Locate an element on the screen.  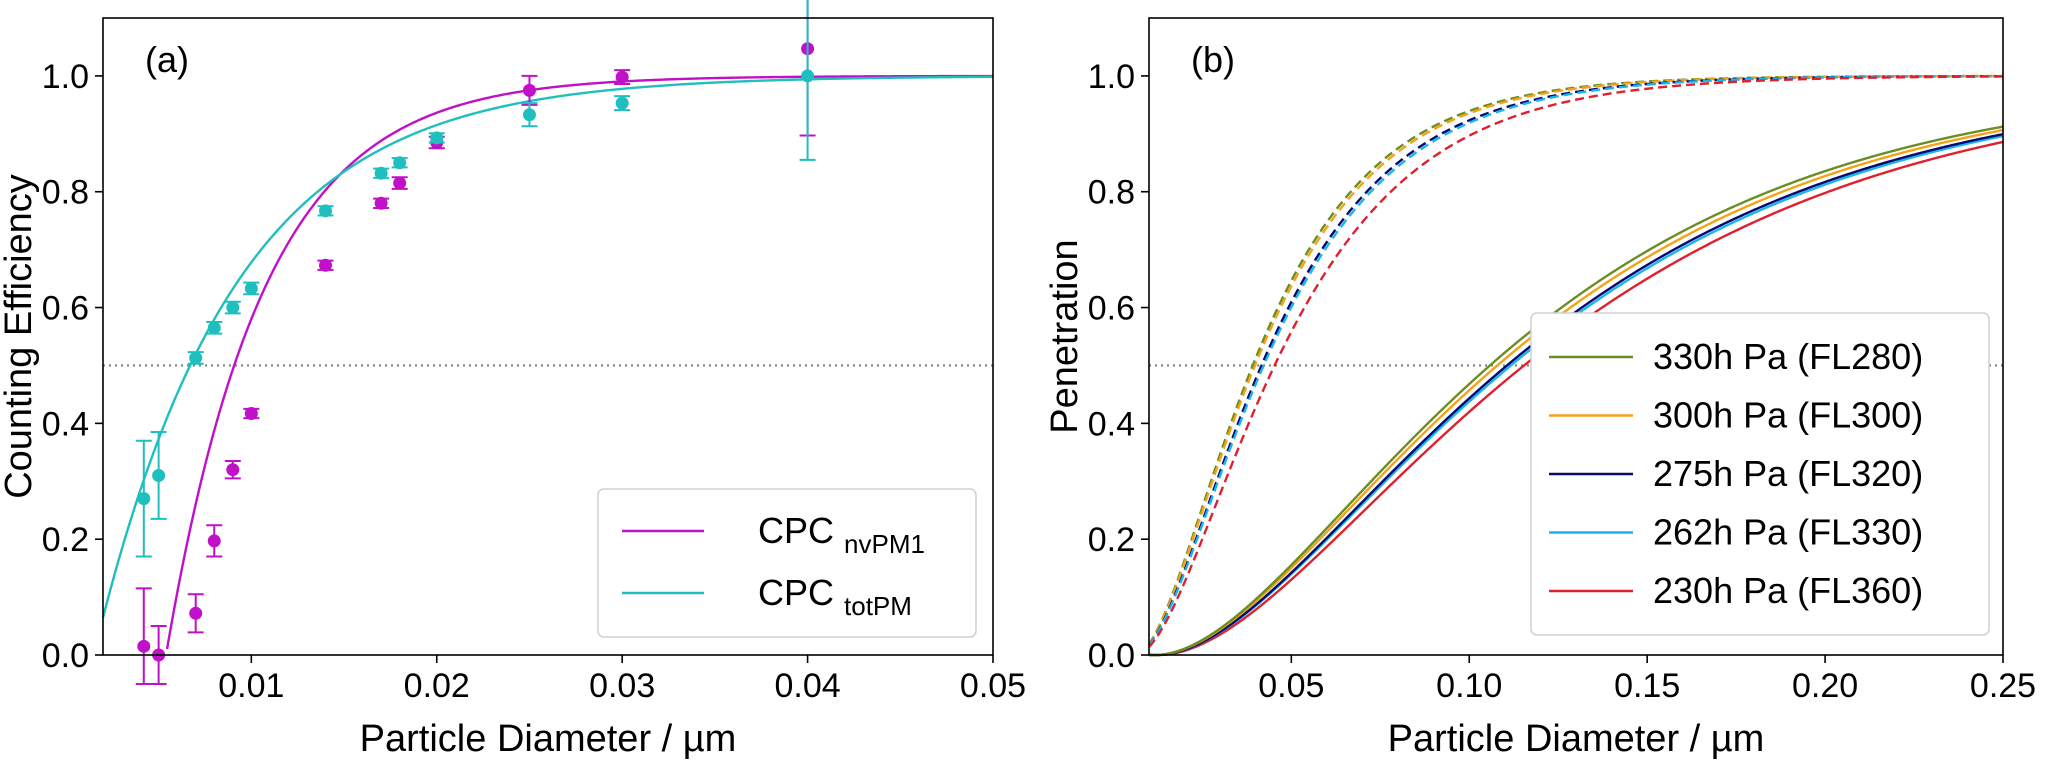
y-axis-label-b: Penetration is located at coordinates (1065, 336).